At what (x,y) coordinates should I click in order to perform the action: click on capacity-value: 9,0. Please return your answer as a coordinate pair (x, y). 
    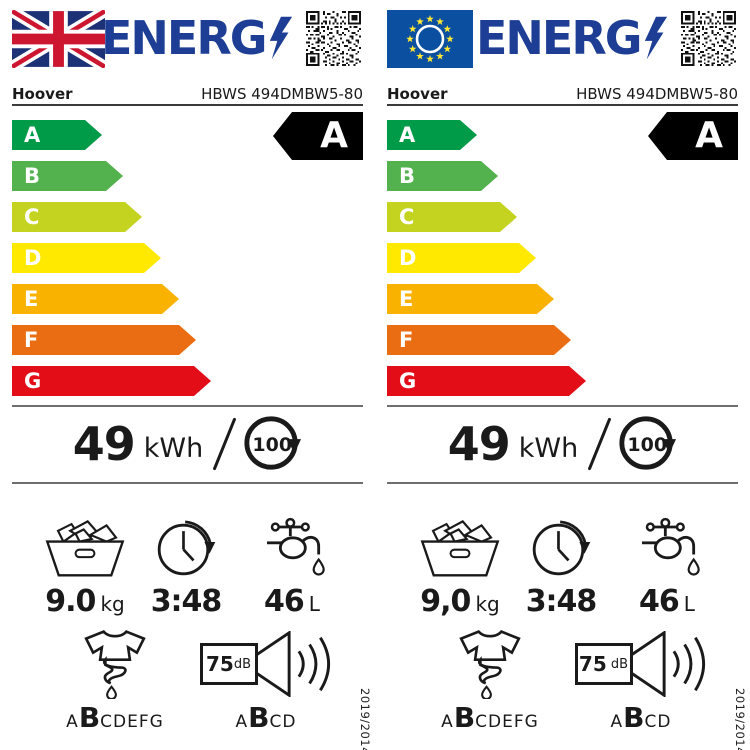
    Looking at the image, I should click on (445, 601).